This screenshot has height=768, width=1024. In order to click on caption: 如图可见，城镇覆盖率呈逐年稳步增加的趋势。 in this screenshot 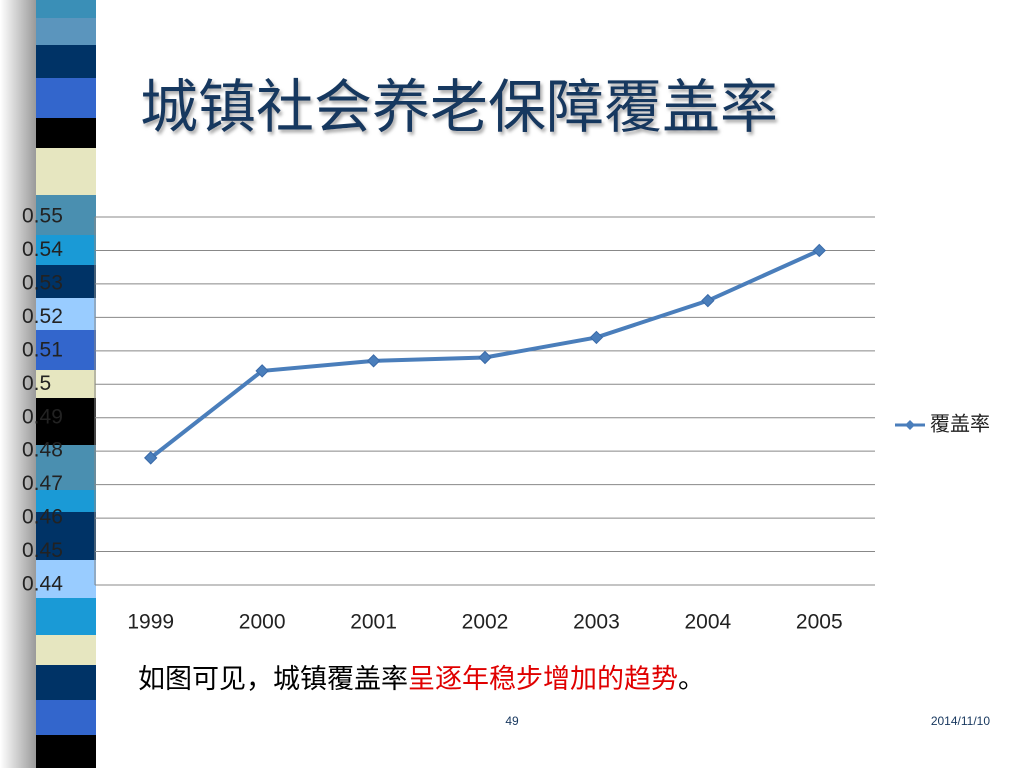, I will do `click(421, 679)`.